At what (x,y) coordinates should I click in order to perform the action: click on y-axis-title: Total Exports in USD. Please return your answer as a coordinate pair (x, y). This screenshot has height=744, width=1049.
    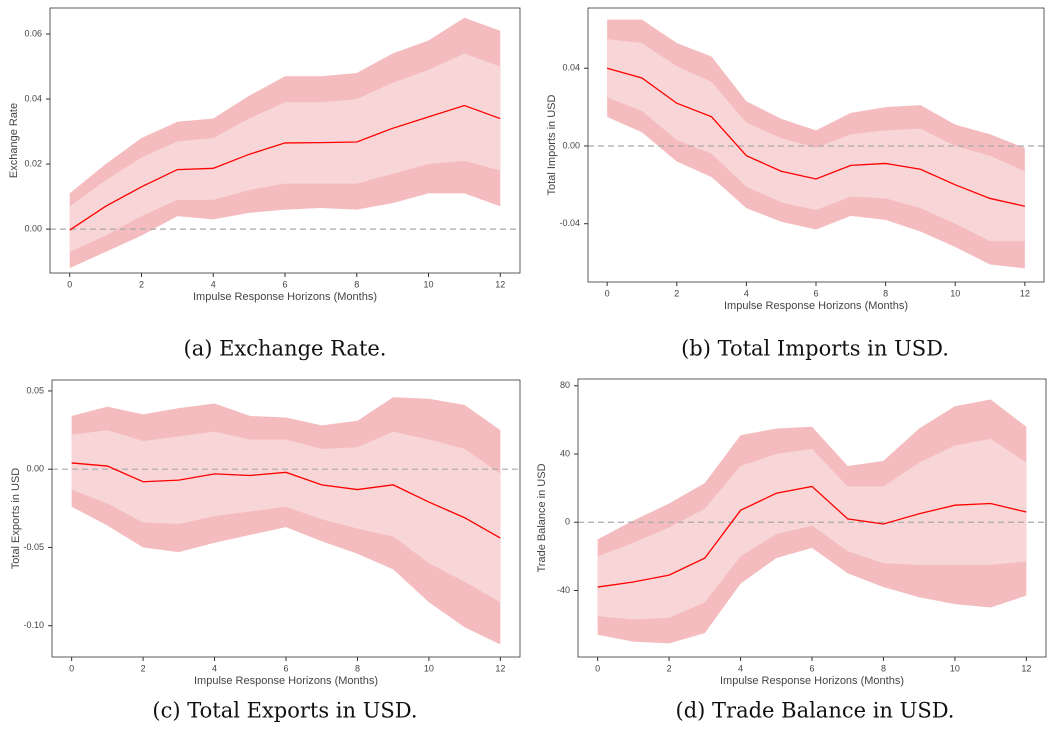
    Looking at the image, I should click on (16, 519).